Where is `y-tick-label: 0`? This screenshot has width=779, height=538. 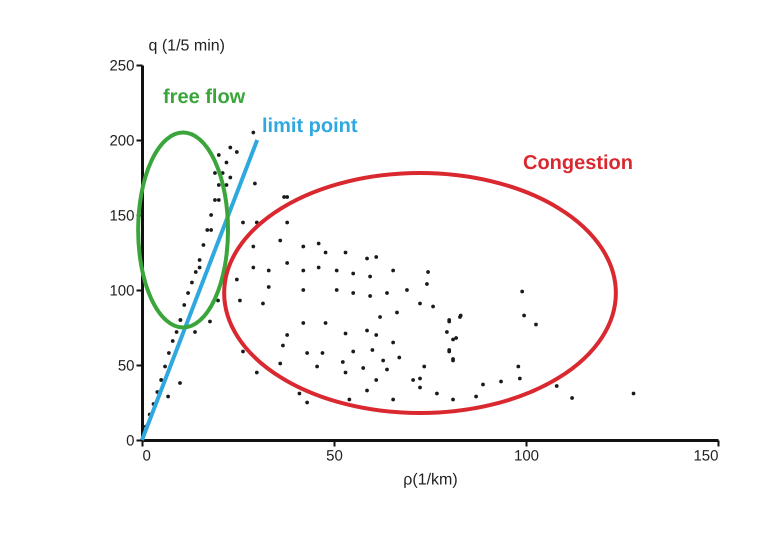 y-tick-label: 0 is located at coordinates (130, 441).